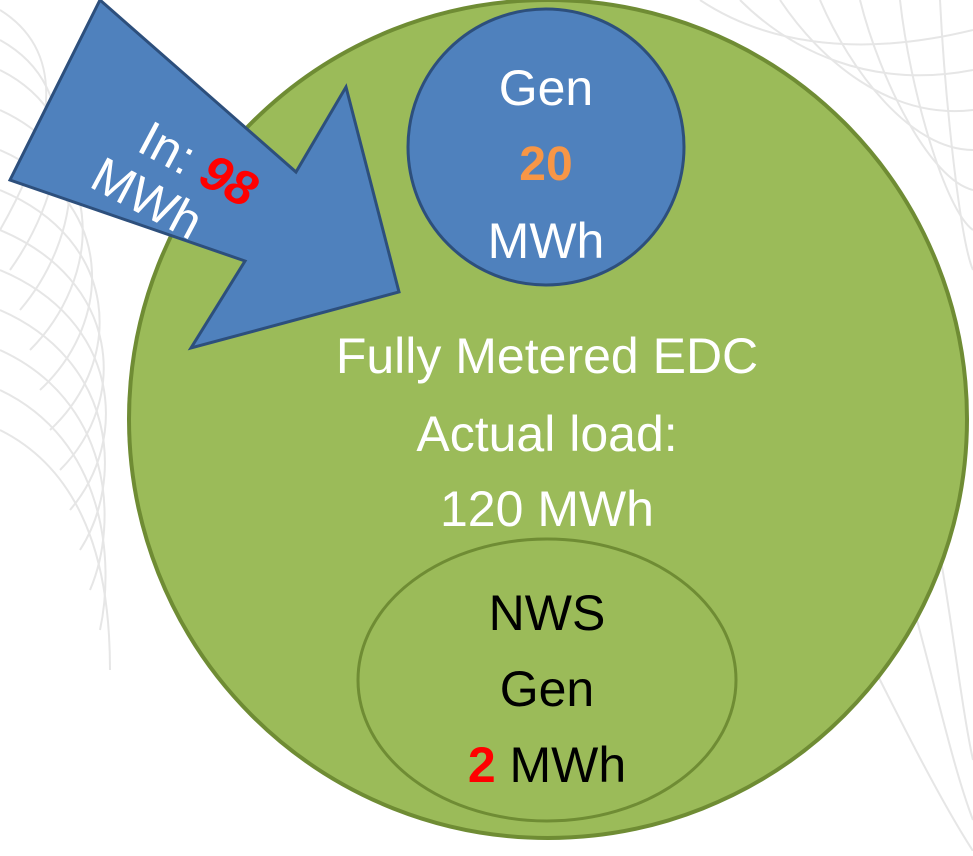 The width and height of the screenshot is (973, 856). I want to click on nws-value: 2, so click(482, 765).